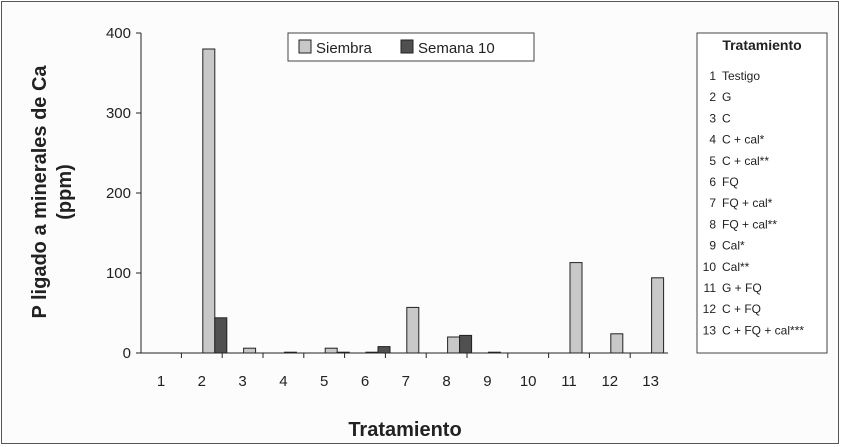  What do you see at coordinates (710, 309) in the screenshot?
I see `treatment-key-number: 12` at bounding box center [710, 309].